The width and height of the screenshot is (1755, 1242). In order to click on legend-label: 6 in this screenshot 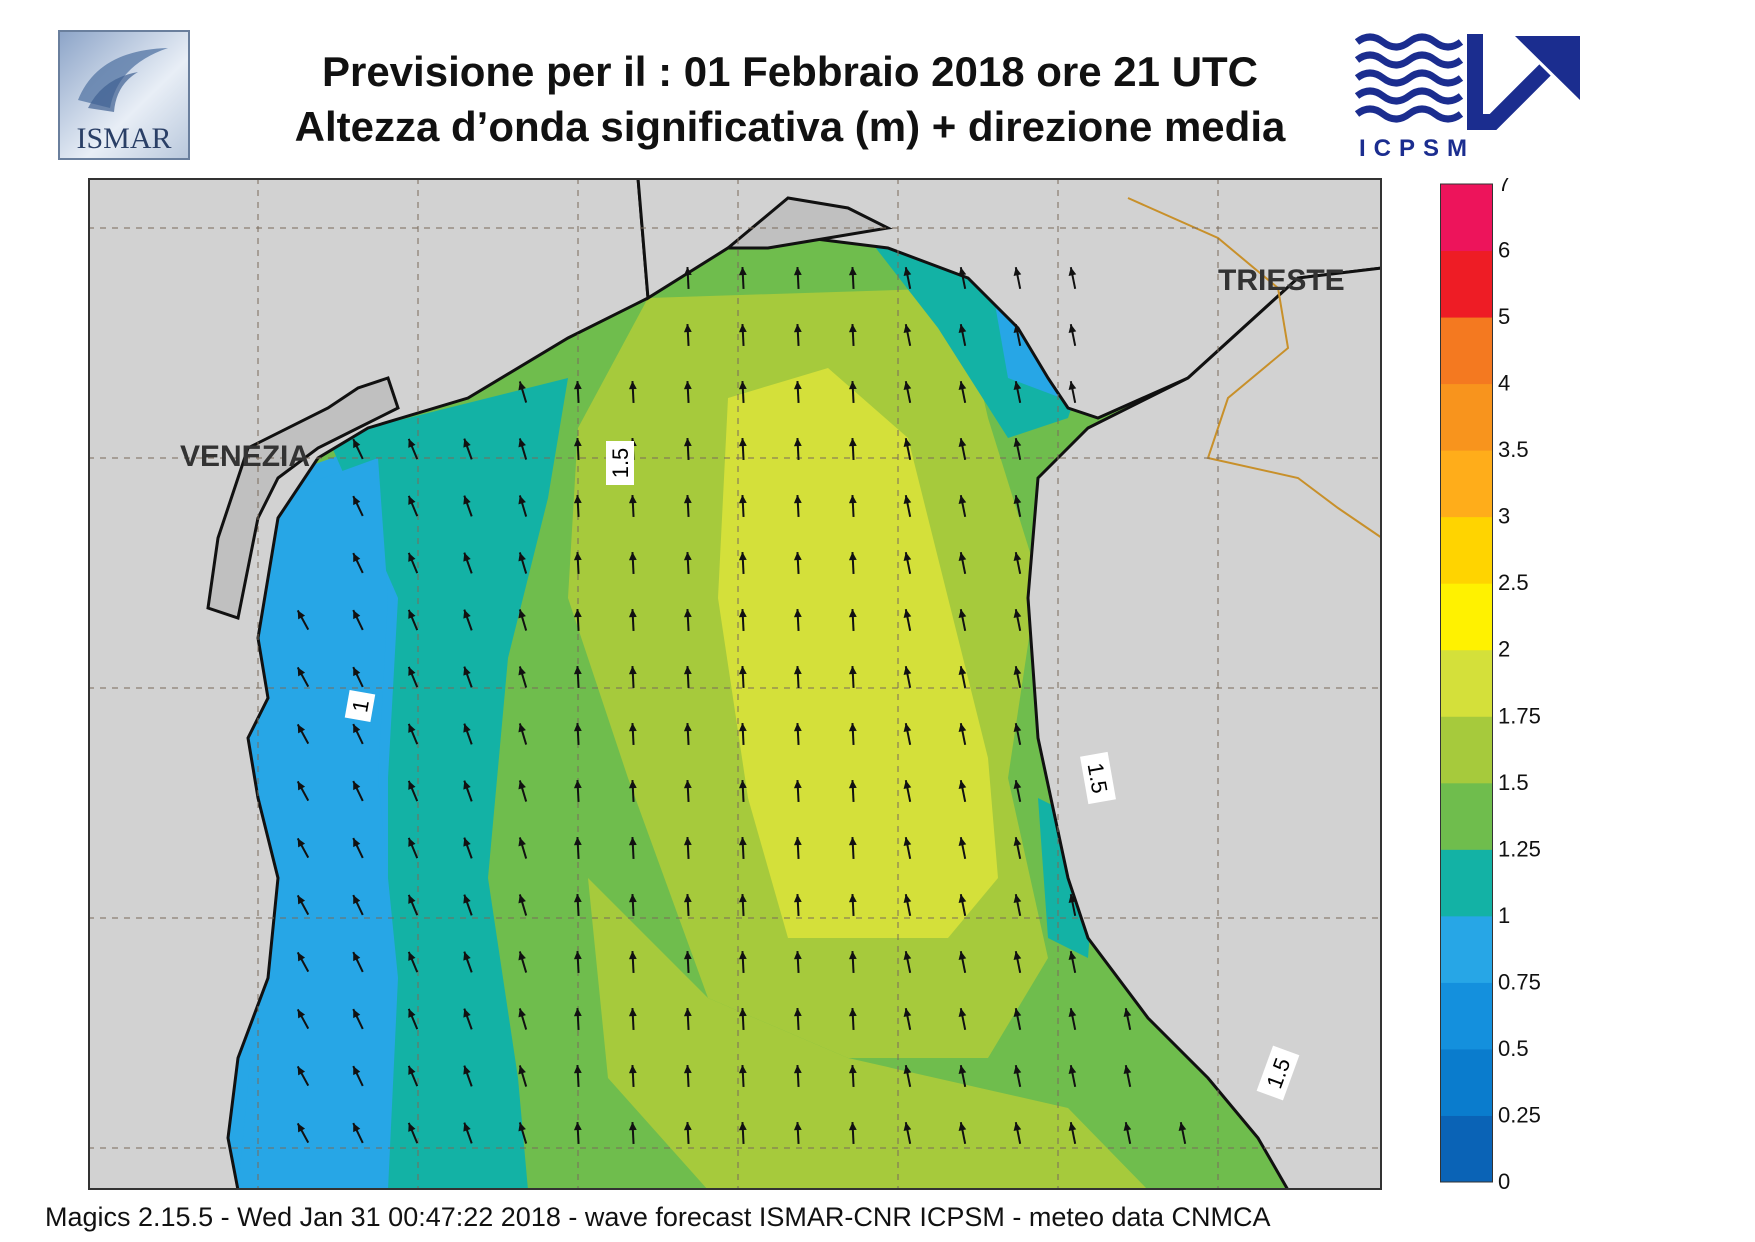, I will do `click(1504, 250)`.